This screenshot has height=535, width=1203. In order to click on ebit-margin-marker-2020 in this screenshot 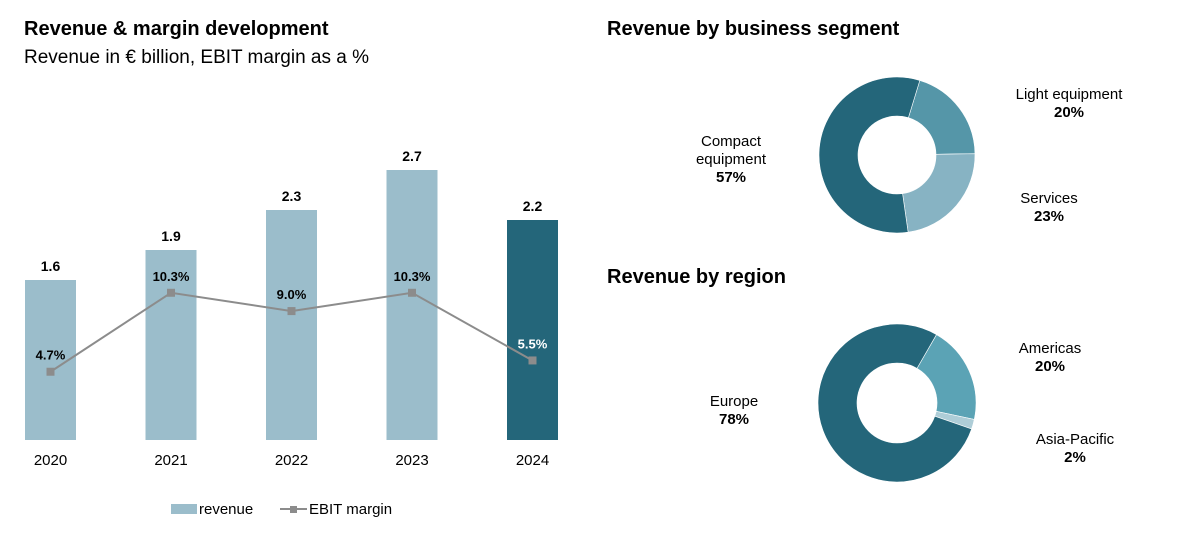, I will do `click(50, 371)`.